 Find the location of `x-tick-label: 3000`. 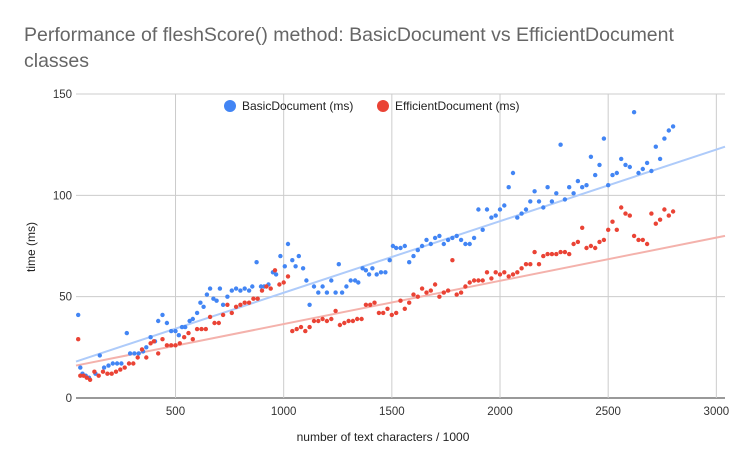

x-tick-label: 3000 is located at coordinates (717, 412).